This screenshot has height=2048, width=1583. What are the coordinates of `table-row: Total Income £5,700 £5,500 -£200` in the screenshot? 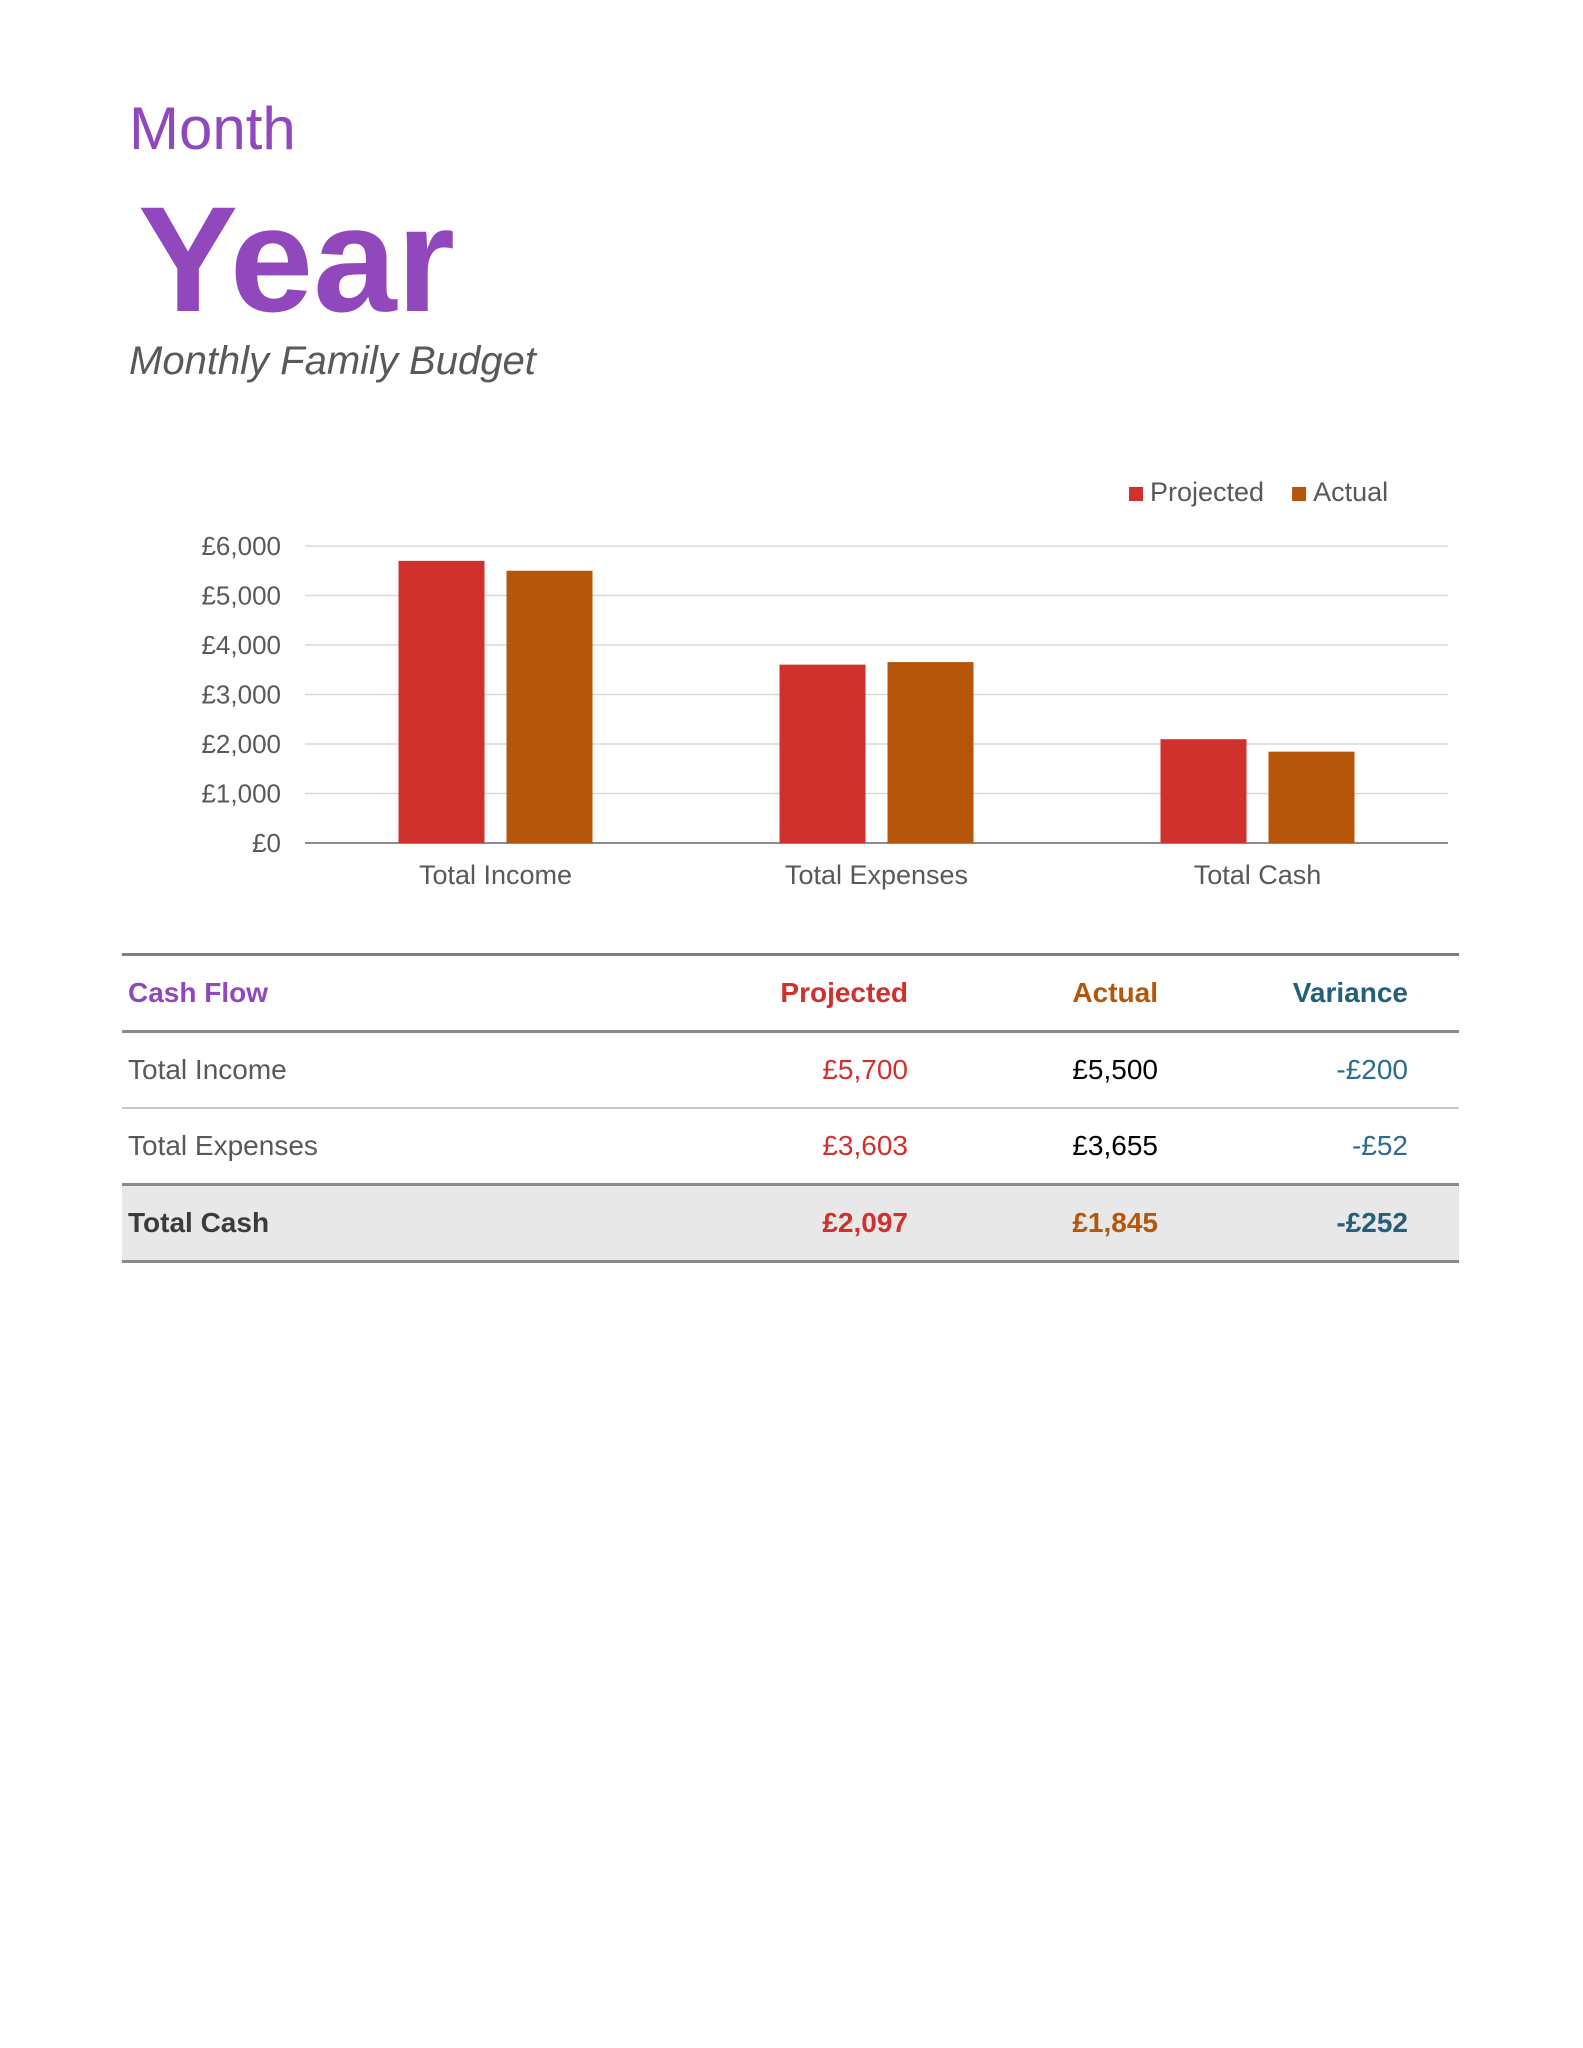 It's located at (790, 1070).